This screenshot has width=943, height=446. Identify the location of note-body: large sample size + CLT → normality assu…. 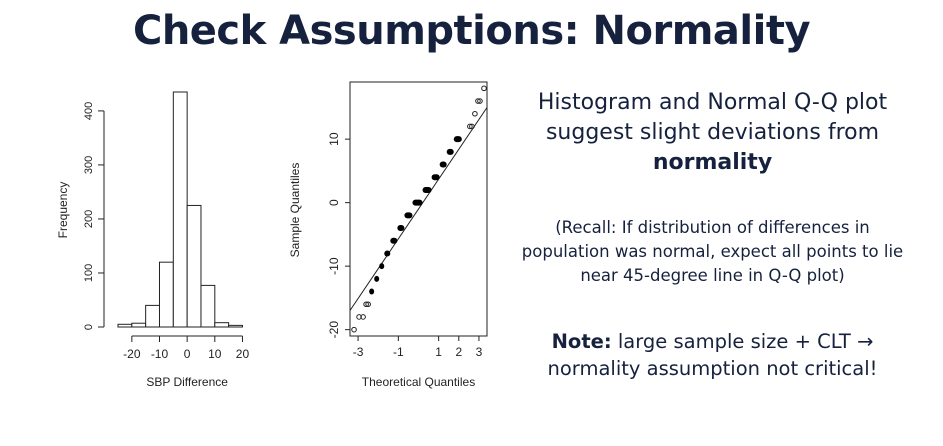
(712, 355).